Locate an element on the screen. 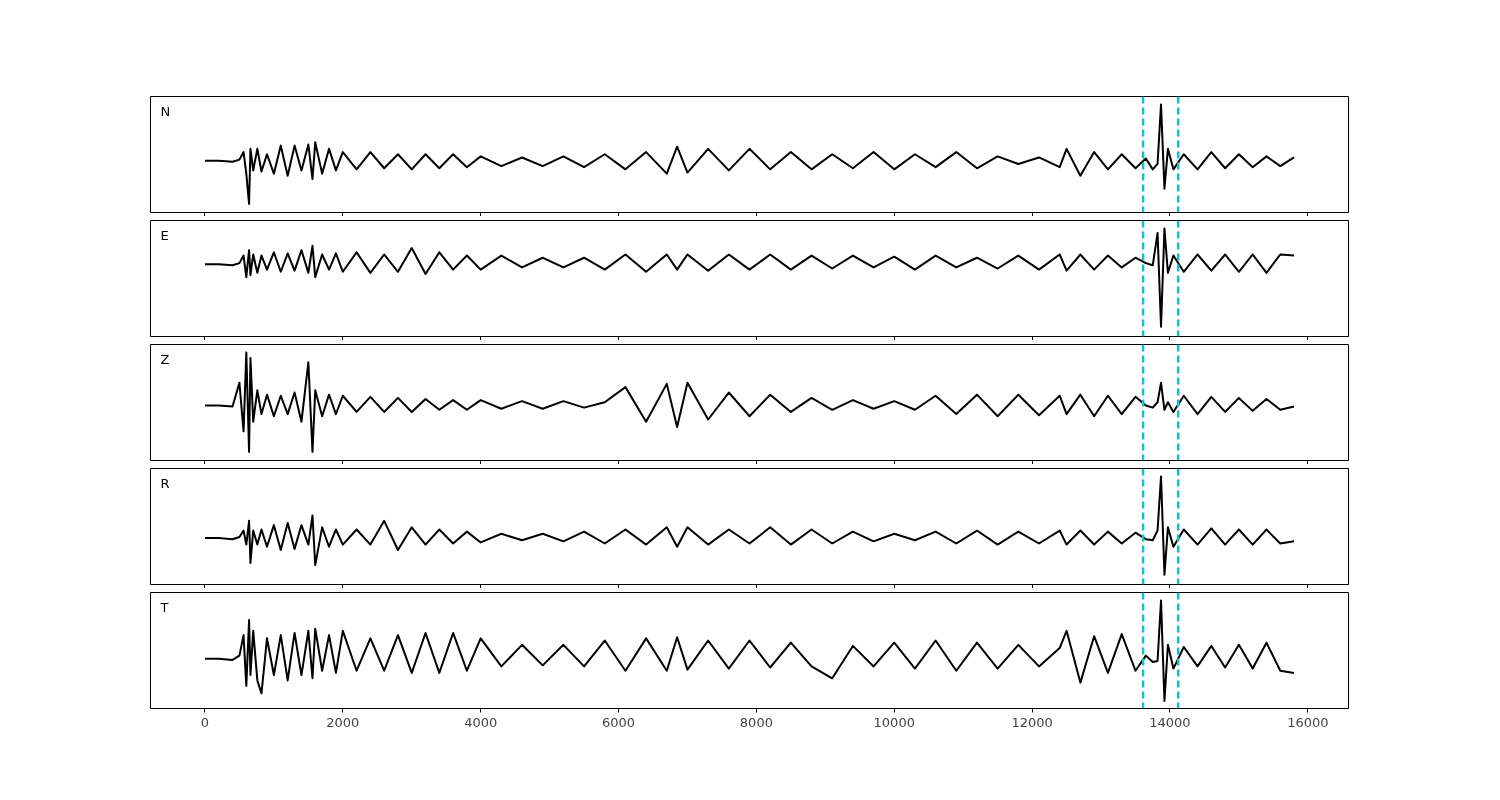 The image size is (1500, 800). x-tick-label: 6000 is located at coordinates (618, 722).